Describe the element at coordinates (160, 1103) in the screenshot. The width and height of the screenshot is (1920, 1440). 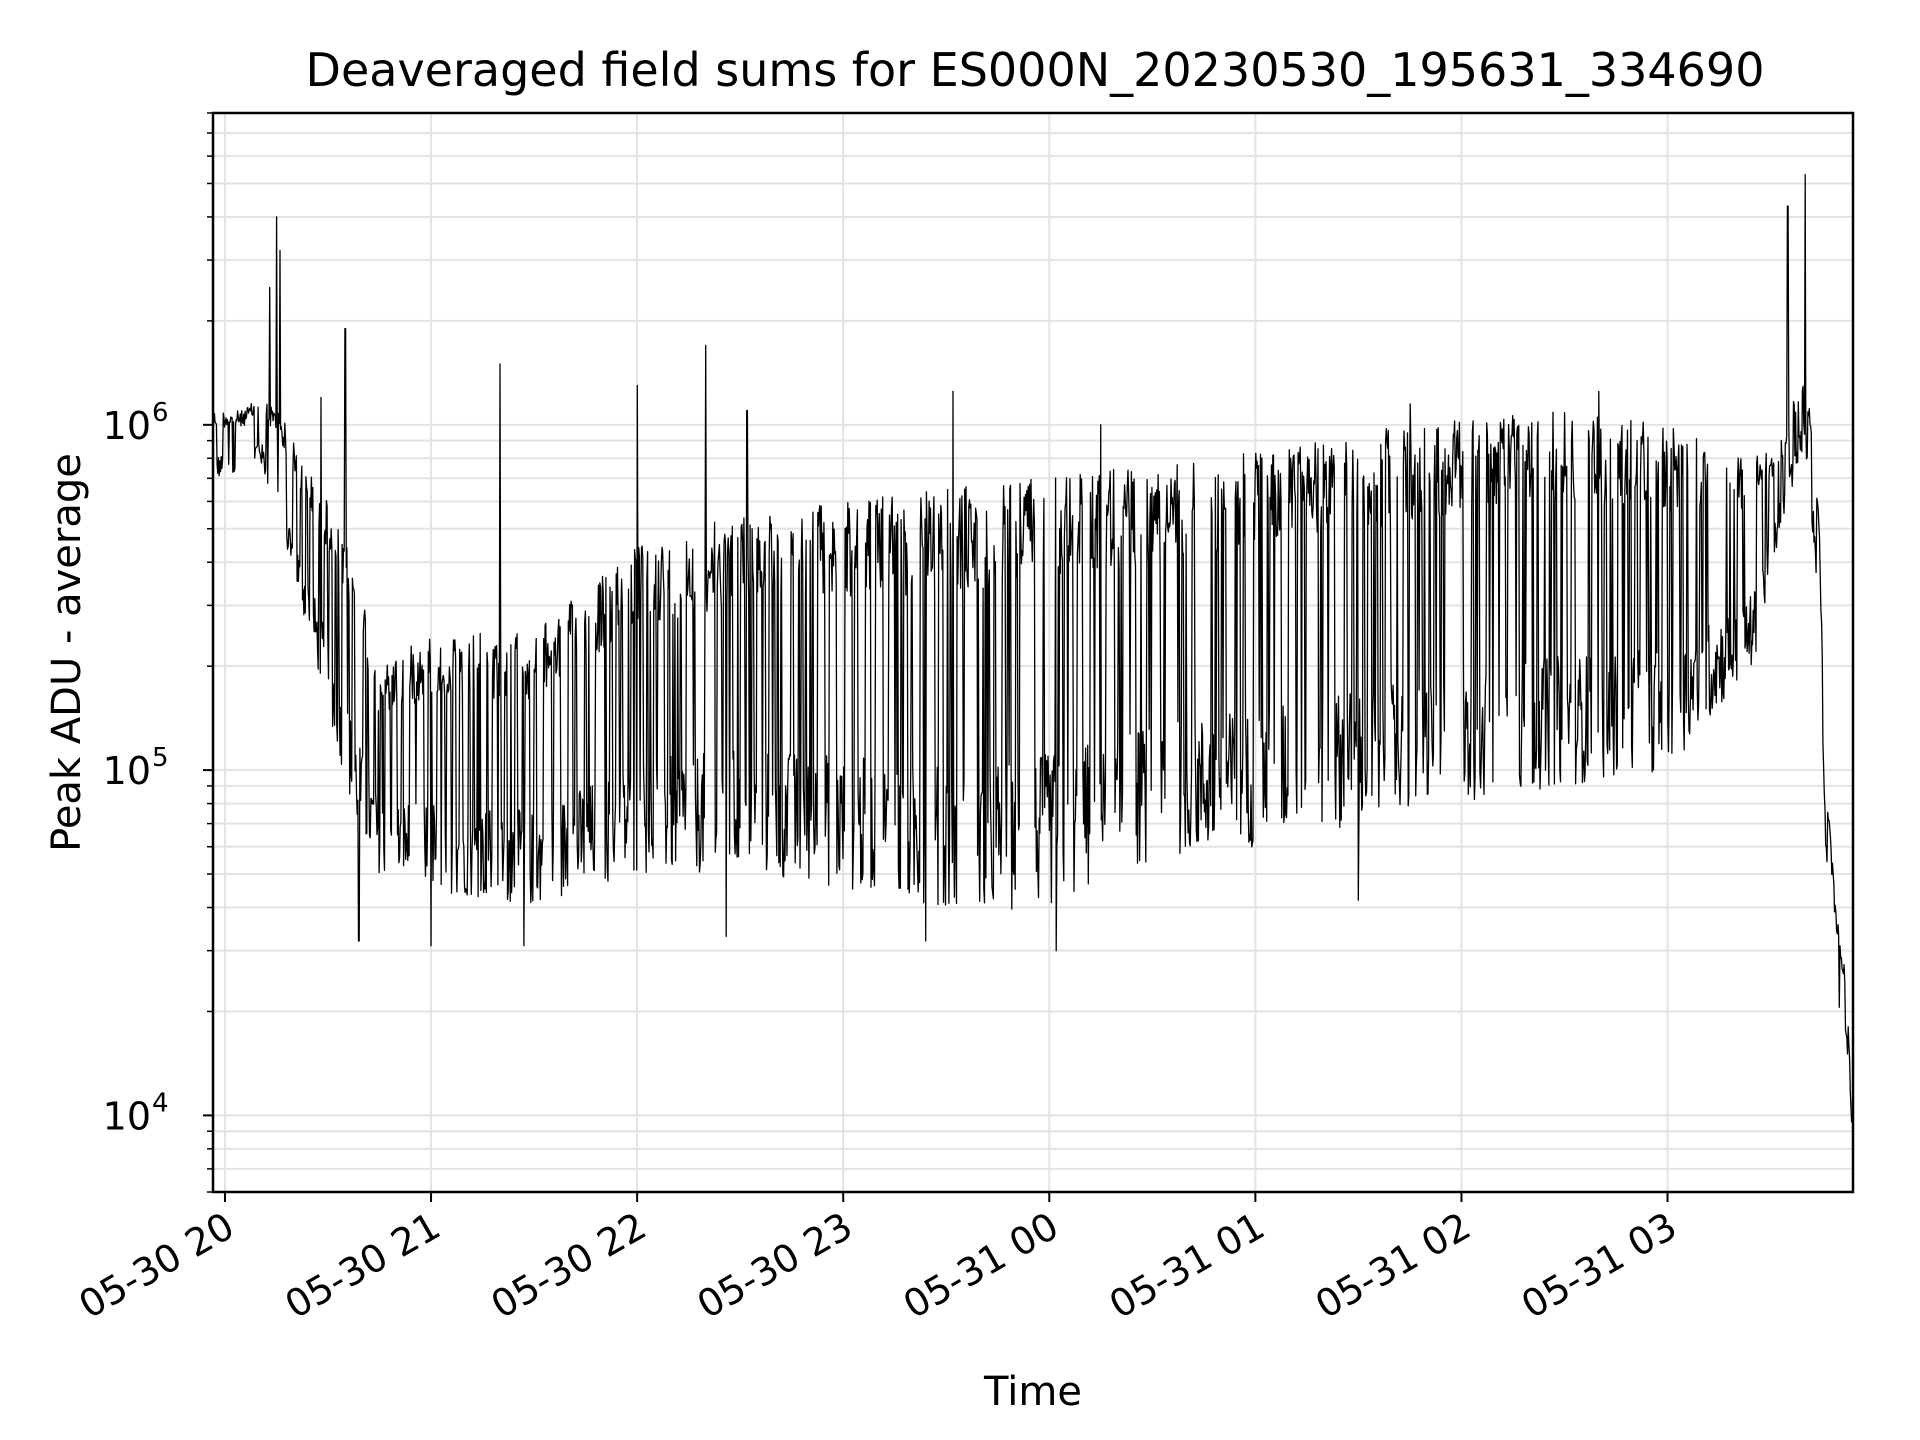
I see `y-tick-label-exponent: 4` at that location.